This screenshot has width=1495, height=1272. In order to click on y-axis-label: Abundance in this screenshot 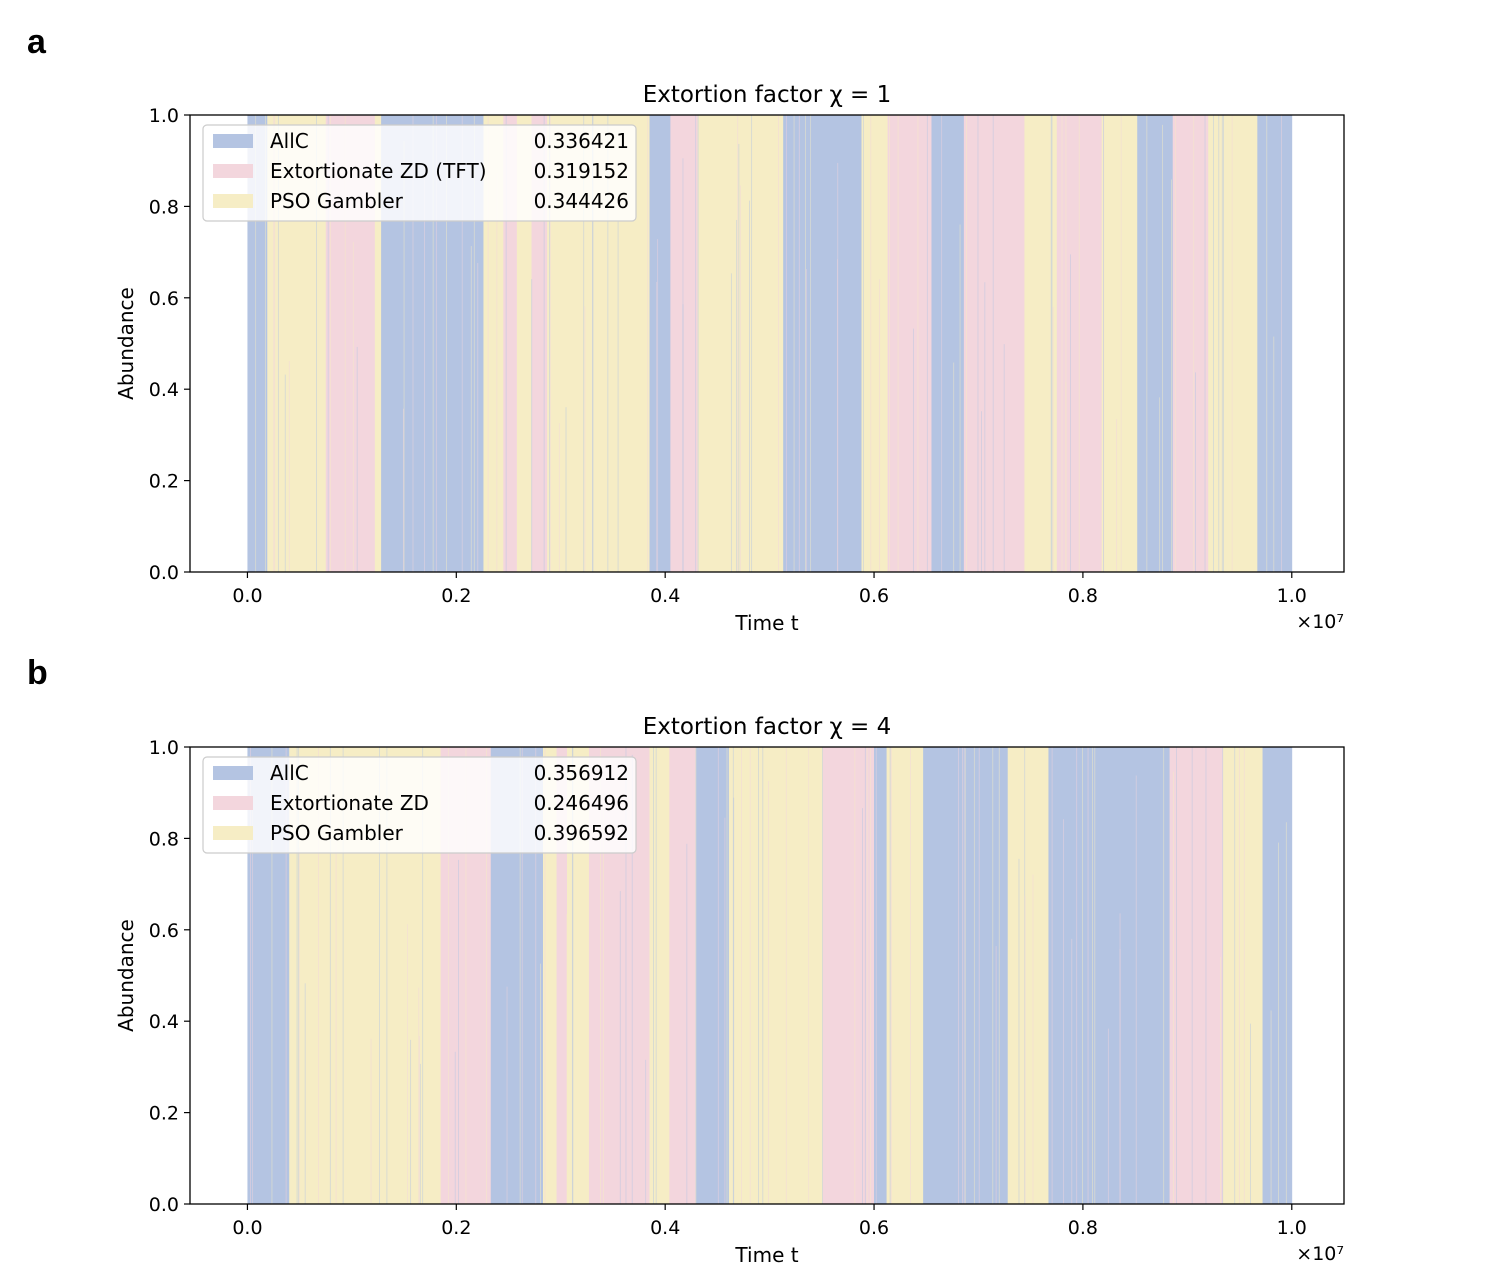, I will do `click(126, 975)`.